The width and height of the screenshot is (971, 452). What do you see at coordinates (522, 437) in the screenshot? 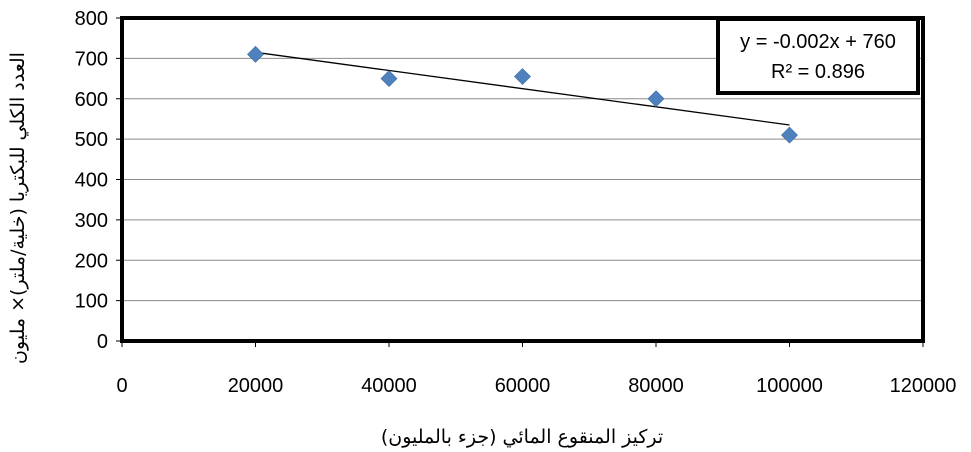
I see `x-axis-title: تركيز المنقوع المائي (جزء بالمليون)` at bounding box center [522, 437].